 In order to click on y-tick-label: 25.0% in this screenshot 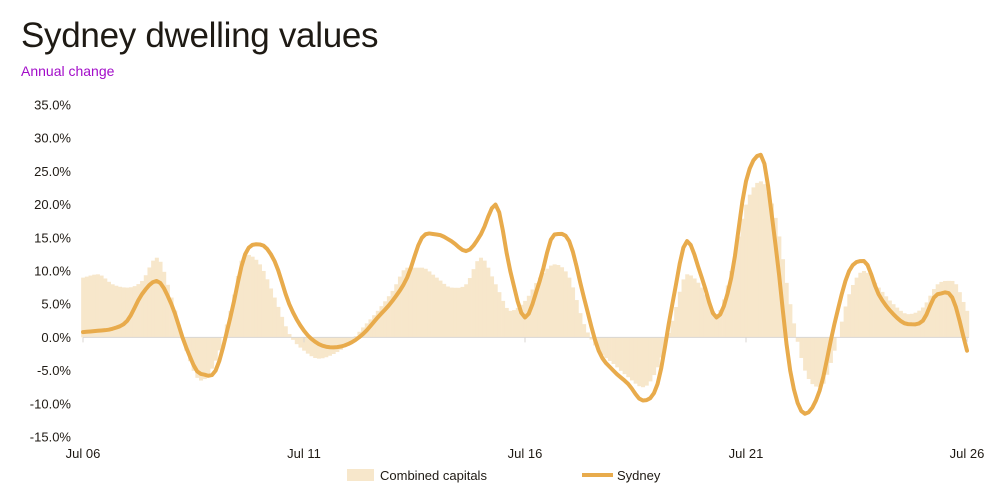, I will do `click(52, 171)`.